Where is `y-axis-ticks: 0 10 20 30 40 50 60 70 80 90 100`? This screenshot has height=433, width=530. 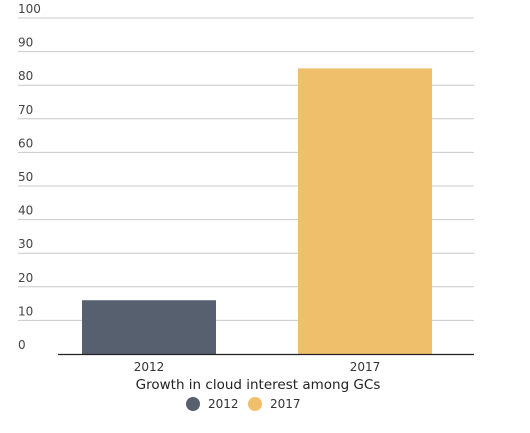
y-axis-ticks: 0 10 20 30 40 50 60 70 80 90 100 is located at coordinates (29, 177).